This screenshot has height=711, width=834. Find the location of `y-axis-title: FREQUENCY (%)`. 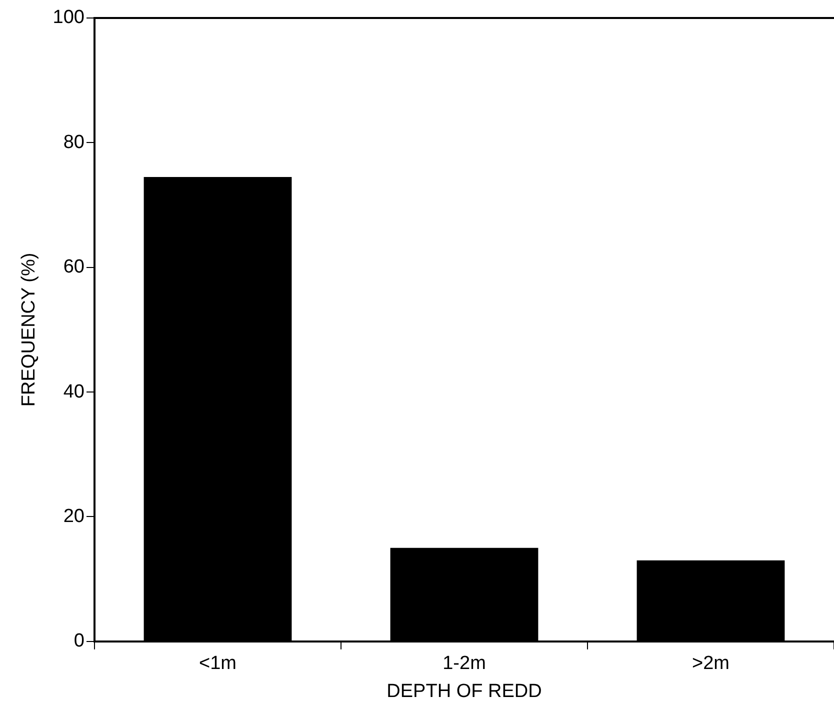

y-axis-title: FREQUENCY (%) is located at coordinates (29, 329).